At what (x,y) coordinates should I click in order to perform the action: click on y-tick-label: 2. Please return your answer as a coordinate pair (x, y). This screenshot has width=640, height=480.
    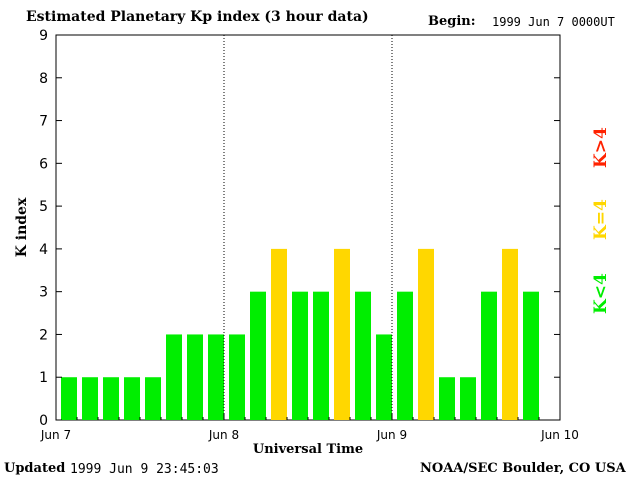
    Looking at the image, I should click on (43, 335).